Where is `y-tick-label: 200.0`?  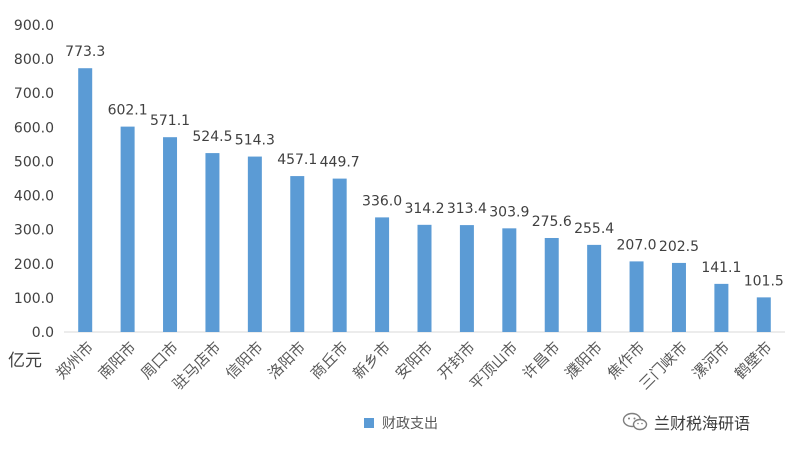
y-tick-label: 200.0 is located at coordinates (34, 265).